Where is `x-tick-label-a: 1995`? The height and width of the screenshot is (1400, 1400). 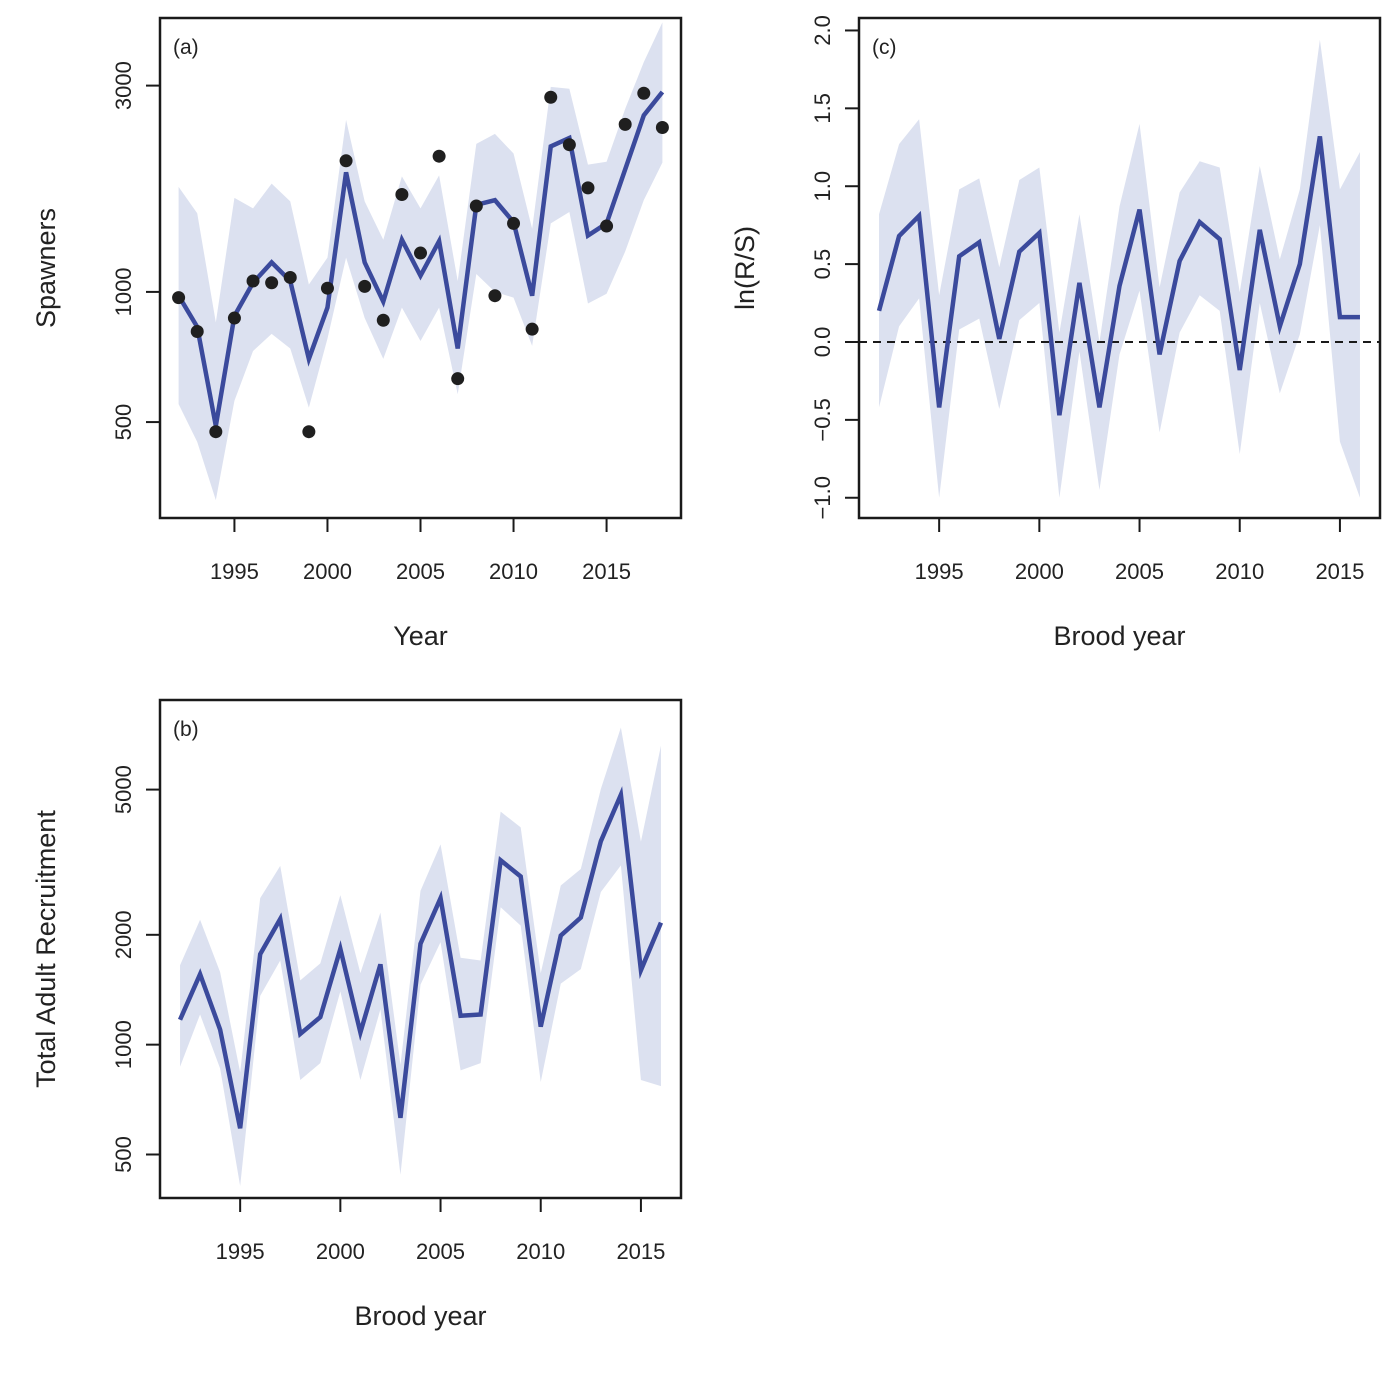 x-tick-label-a: 1995 is located at coordinates (234, 571).